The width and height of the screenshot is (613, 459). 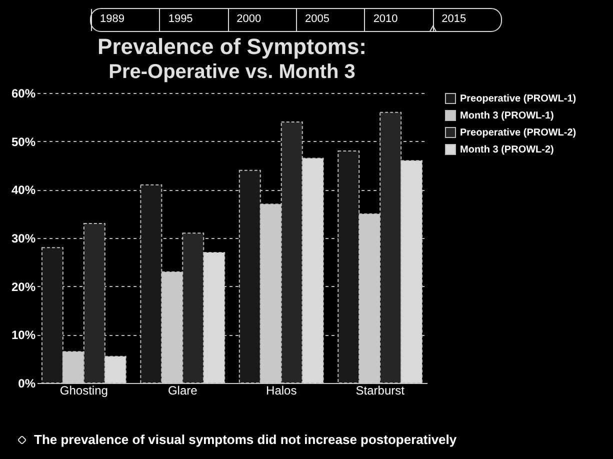 What do you see at coordinates (183, 391) in the screenshot?
I see `x-tick-label: Glare` at bounding box center [183, 391].